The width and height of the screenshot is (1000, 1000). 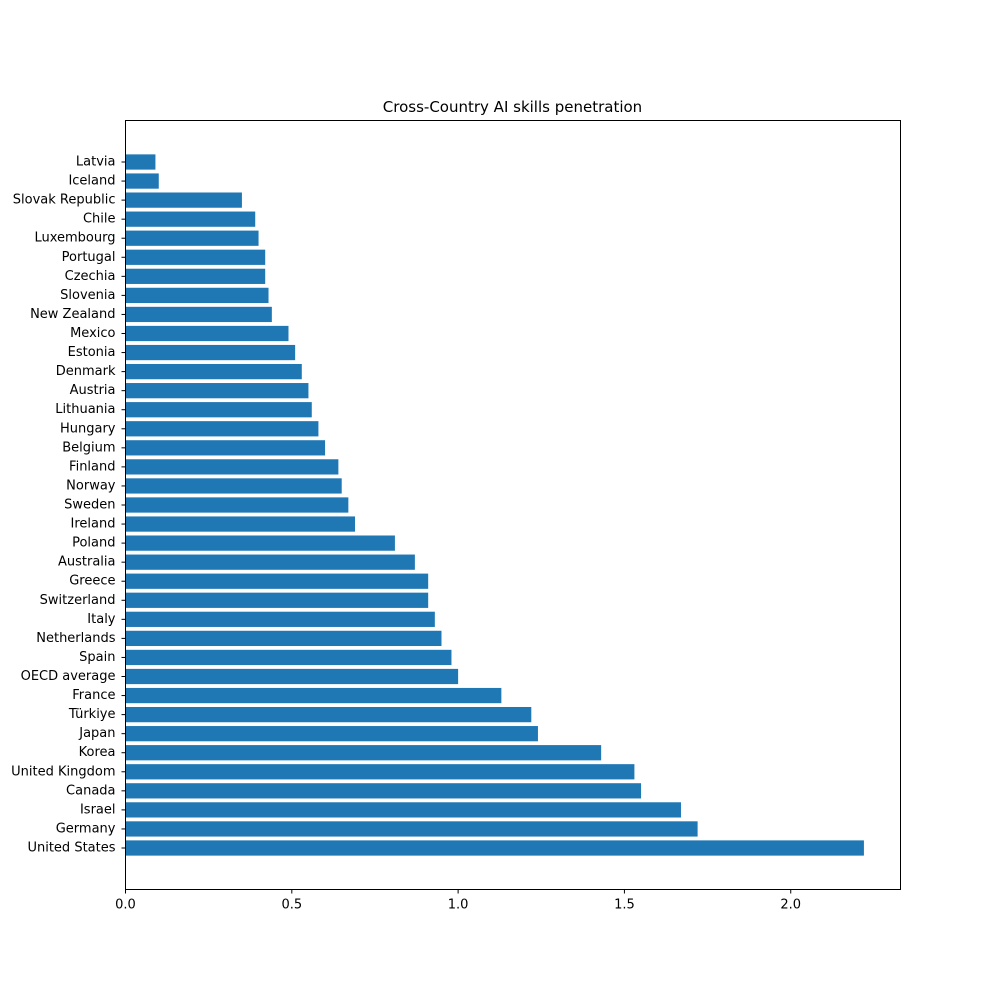 What do you see at coordinates (88, 447) in the screenshot?
I see `y-tick-label-belgium: Belgium` at bounding box center [88, 447].